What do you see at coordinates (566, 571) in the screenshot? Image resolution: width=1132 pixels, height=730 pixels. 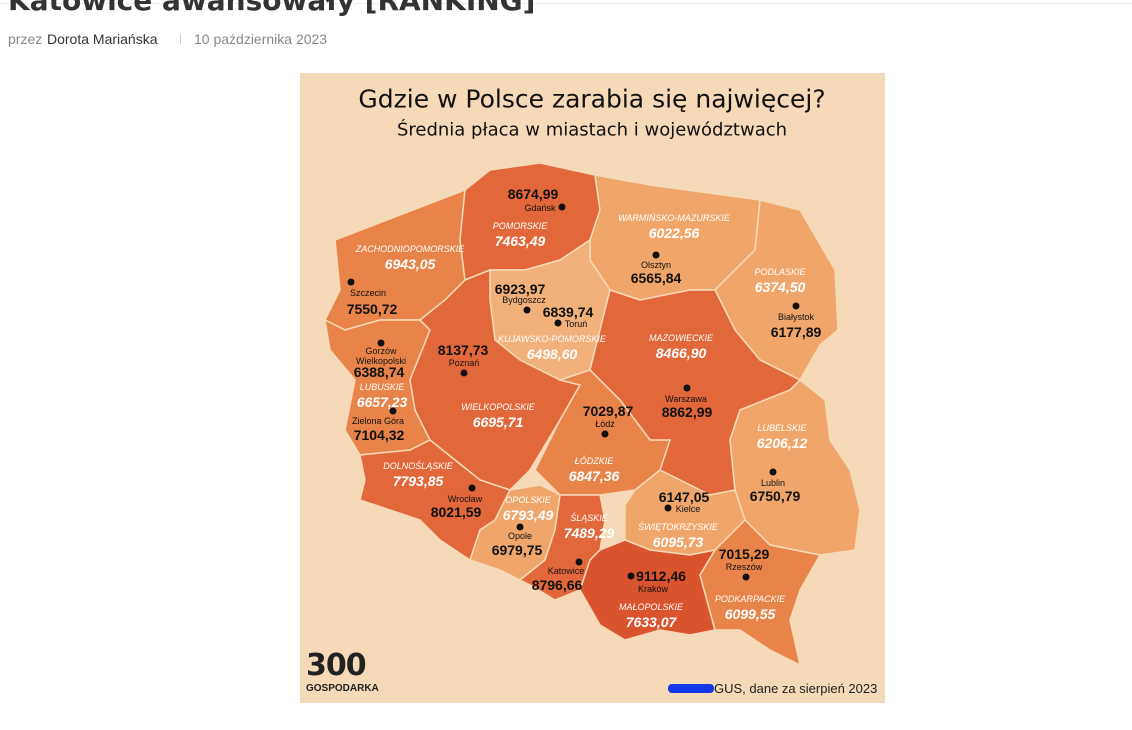 I see `city-name: Katowice` at bounding box center [566, 571].